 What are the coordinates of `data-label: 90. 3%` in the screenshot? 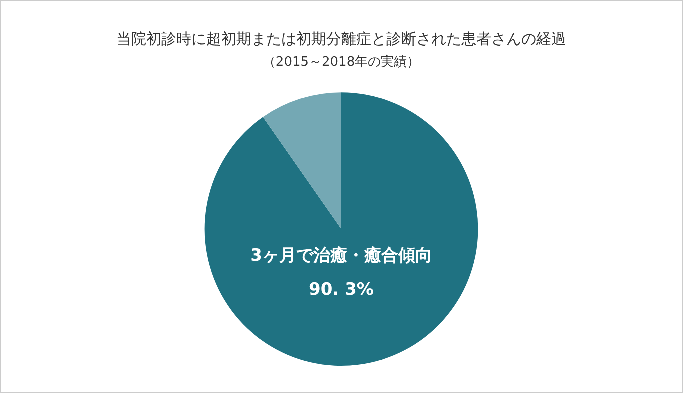 It's located at (341, 290).